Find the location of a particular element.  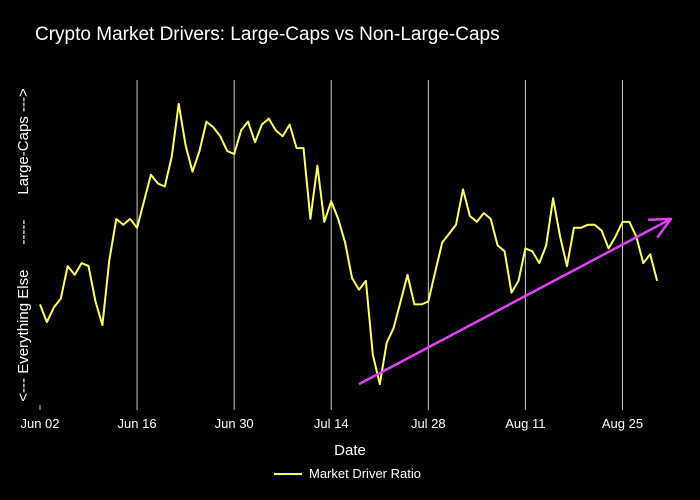

x-tick-label: Jun 16 is located at coordinates (137, 423).